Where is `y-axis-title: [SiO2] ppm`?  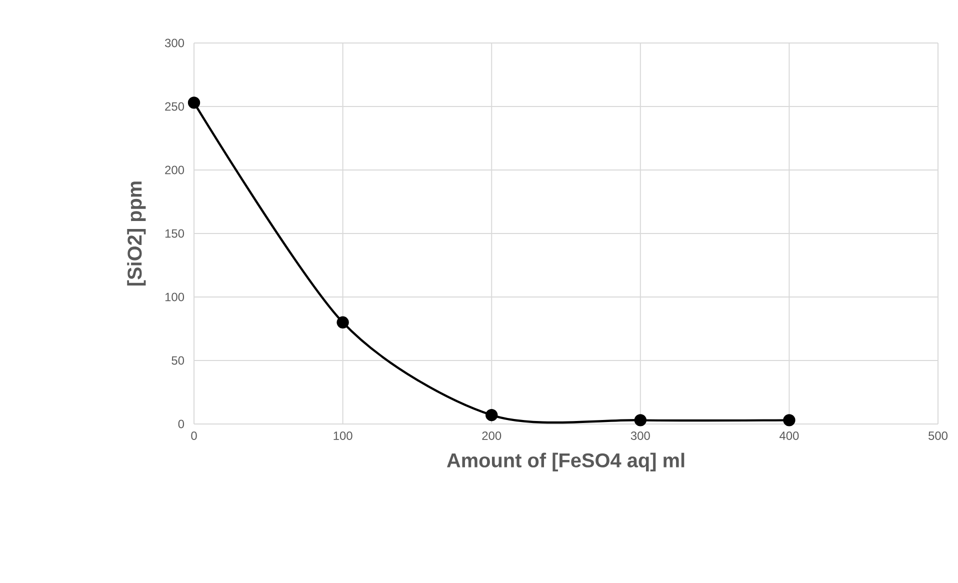
y-axis-title: [SiO2] ppm is located at coordinates (136, 234).